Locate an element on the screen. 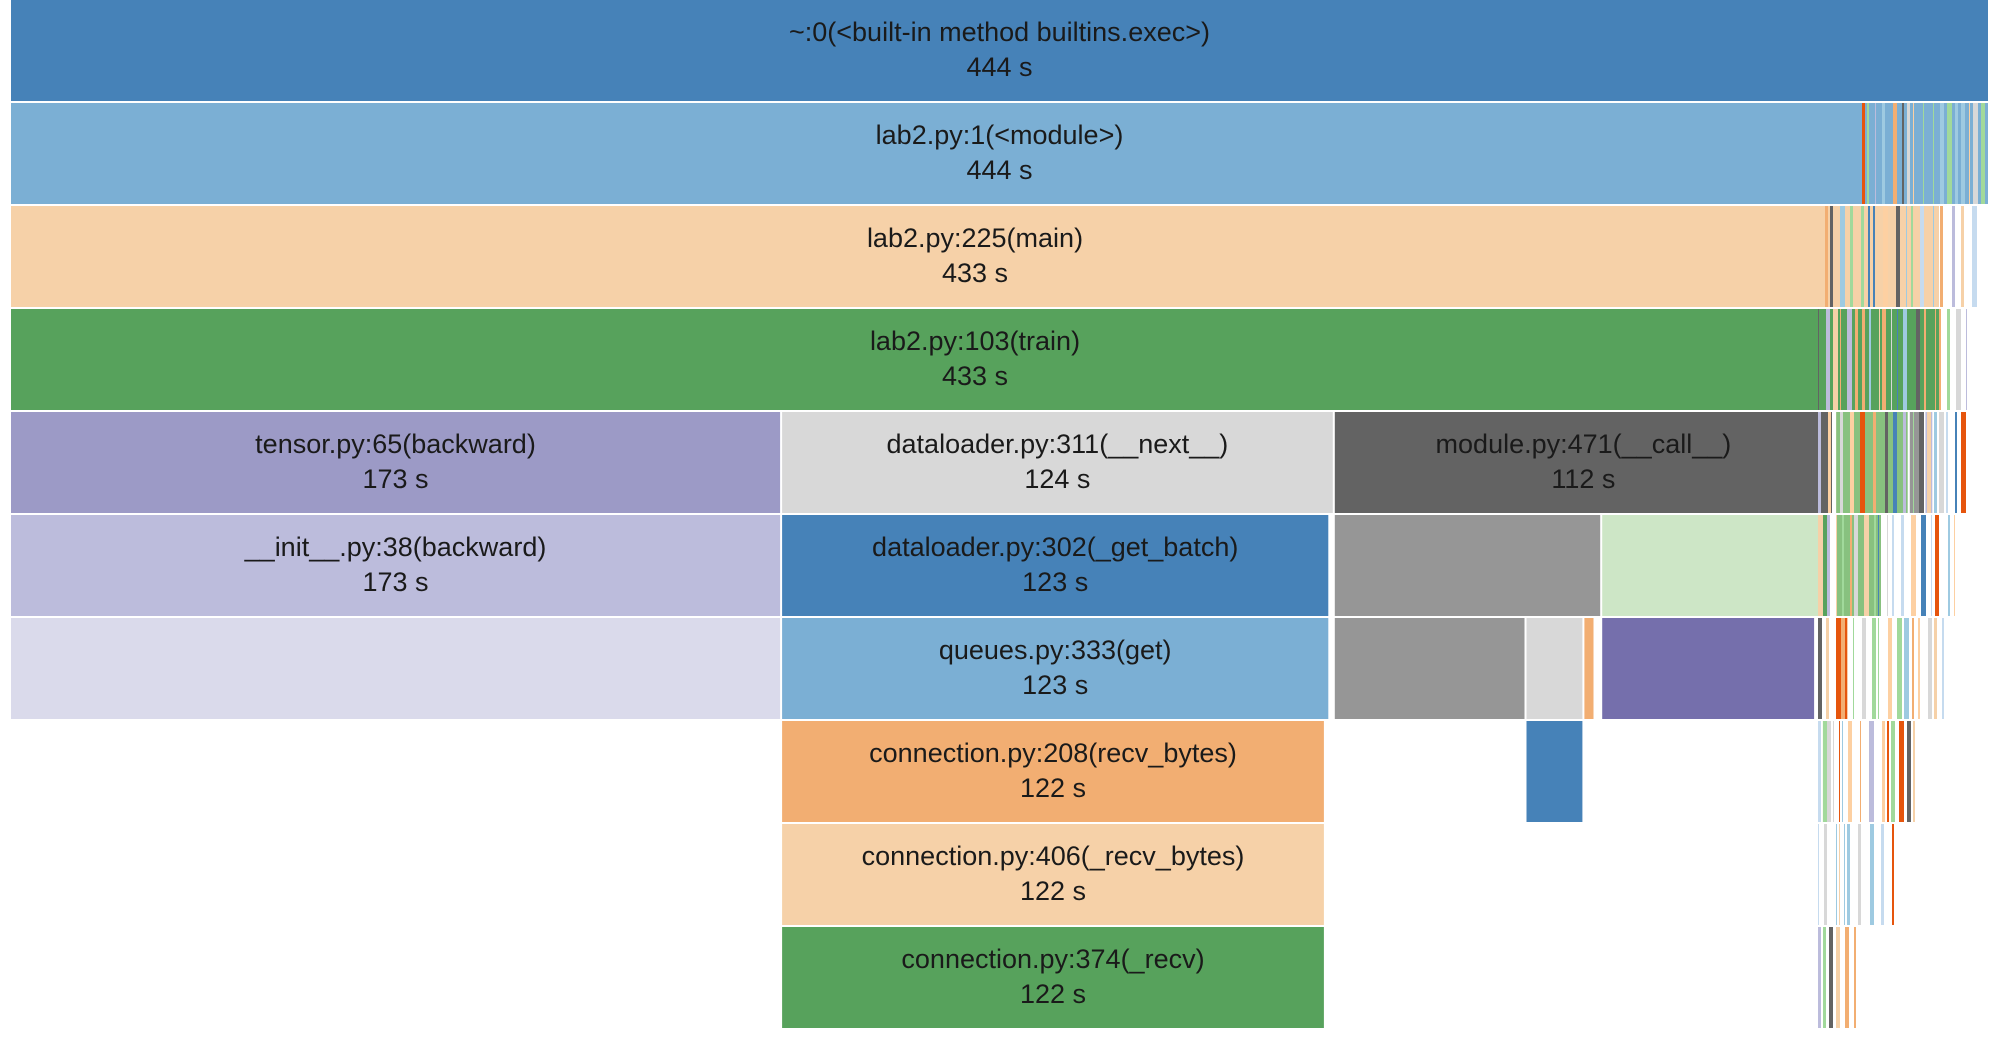 The width and height of the screenshot is (2000, 1050). frame-queues-py-333-get: queues.py:333(get) 123 s is located at coordinates (1055, 668).